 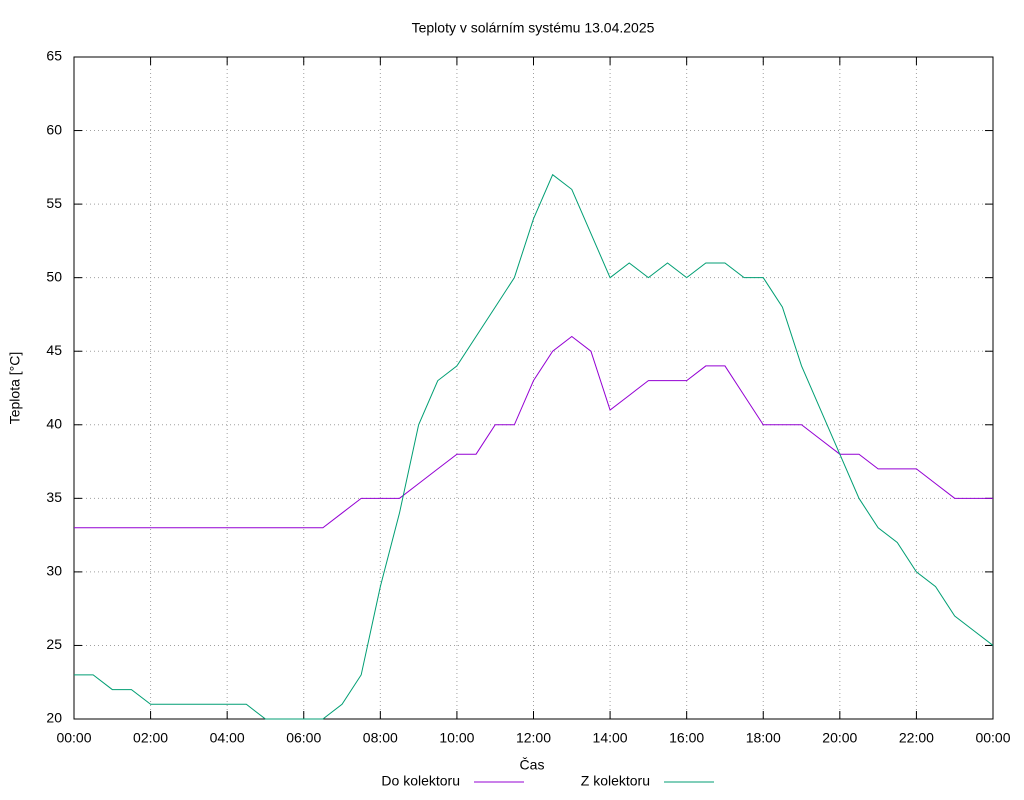 I want to click on legend-label: Z kolektoru, so click(x=615, y=781).